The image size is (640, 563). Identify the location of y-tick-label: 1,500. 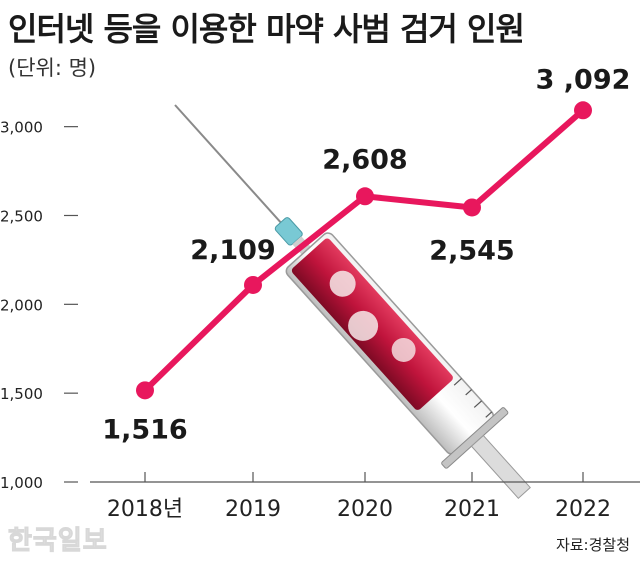
(21, 394).